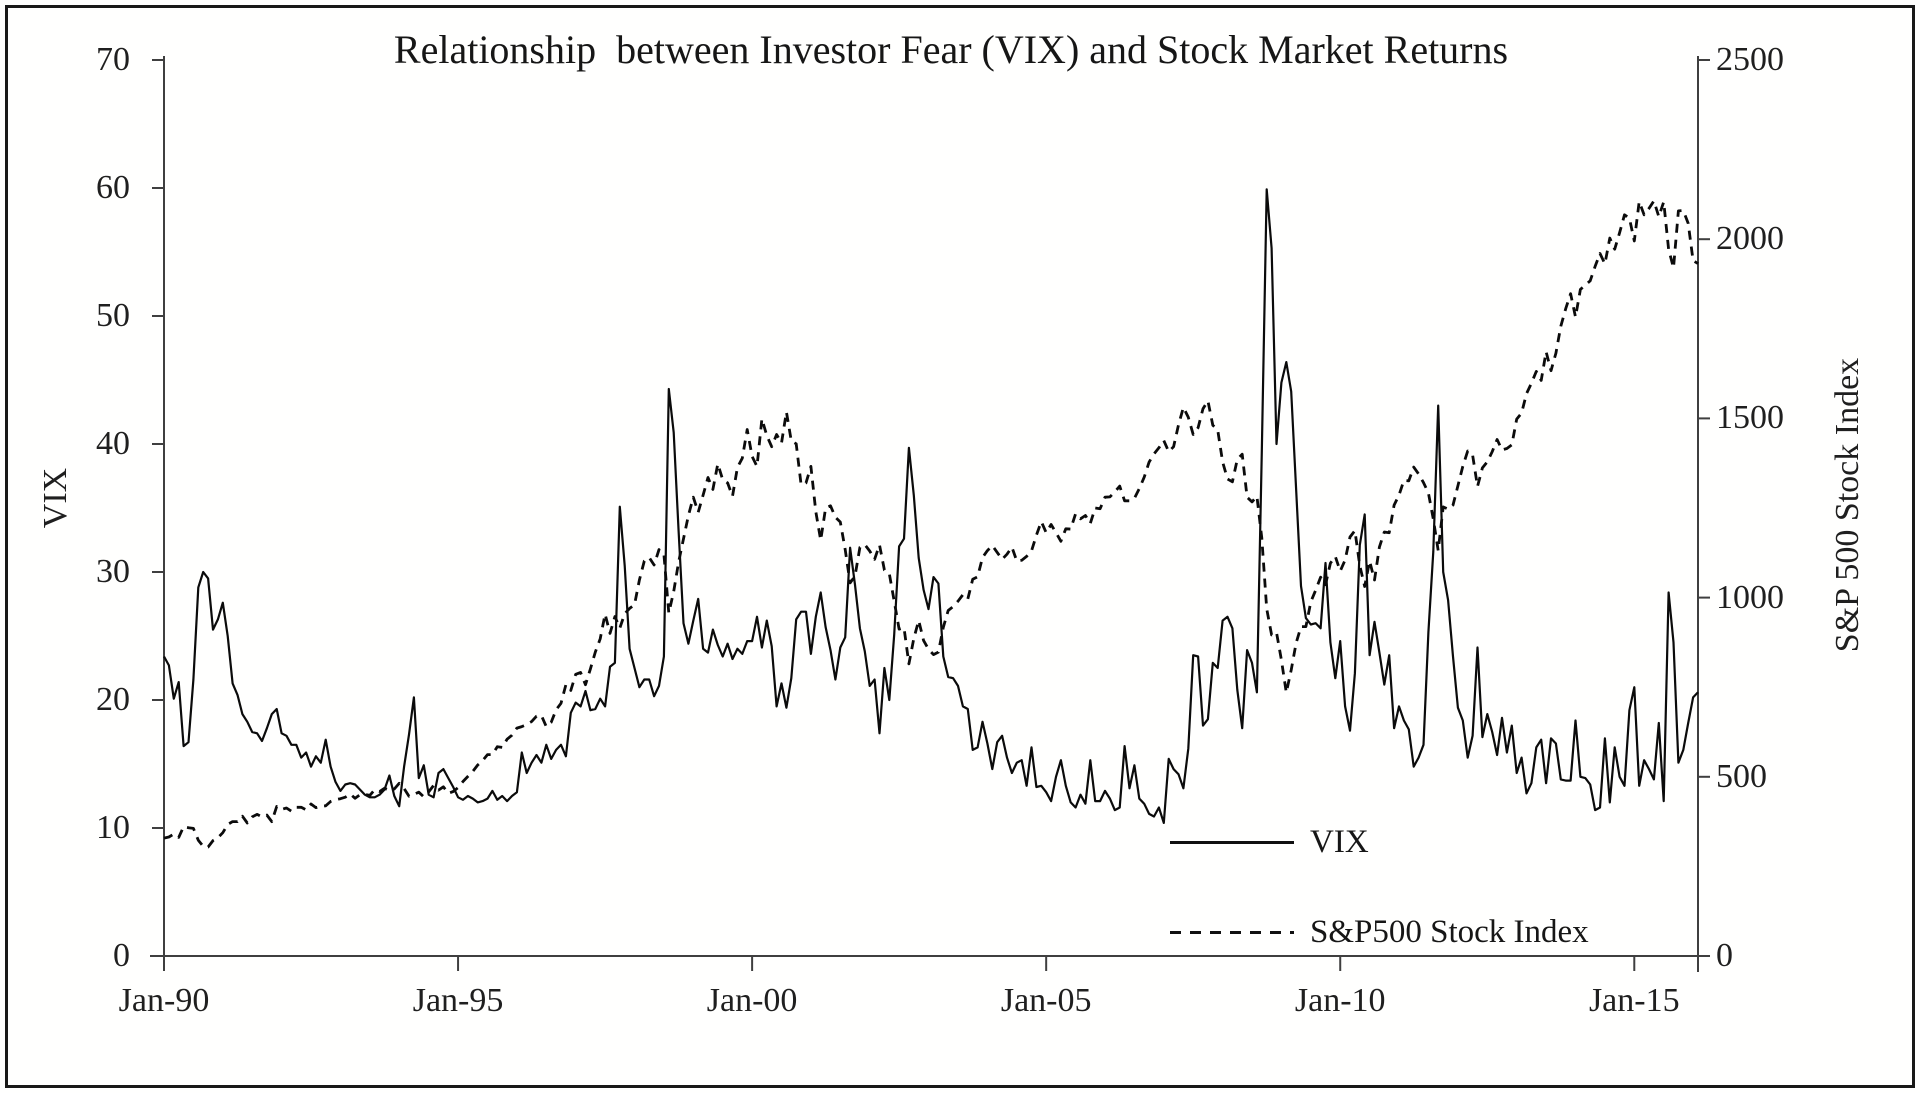 Image resolution: width=1920 pixels, height=1093 pixels. I want to click on x-axis-tick-label: Jan-10, so click(1340, 1000).